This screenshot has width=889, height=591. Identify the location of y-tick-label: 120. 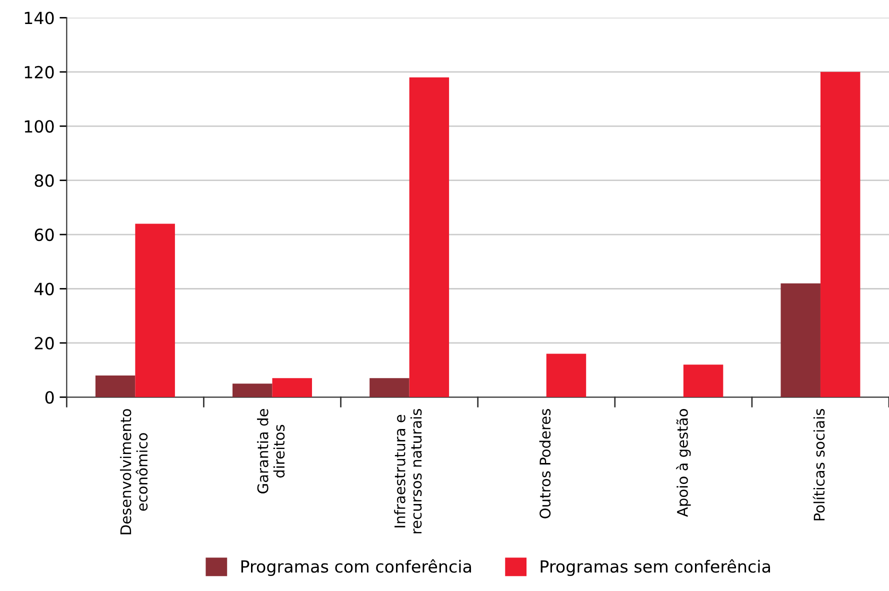
(39, 72).